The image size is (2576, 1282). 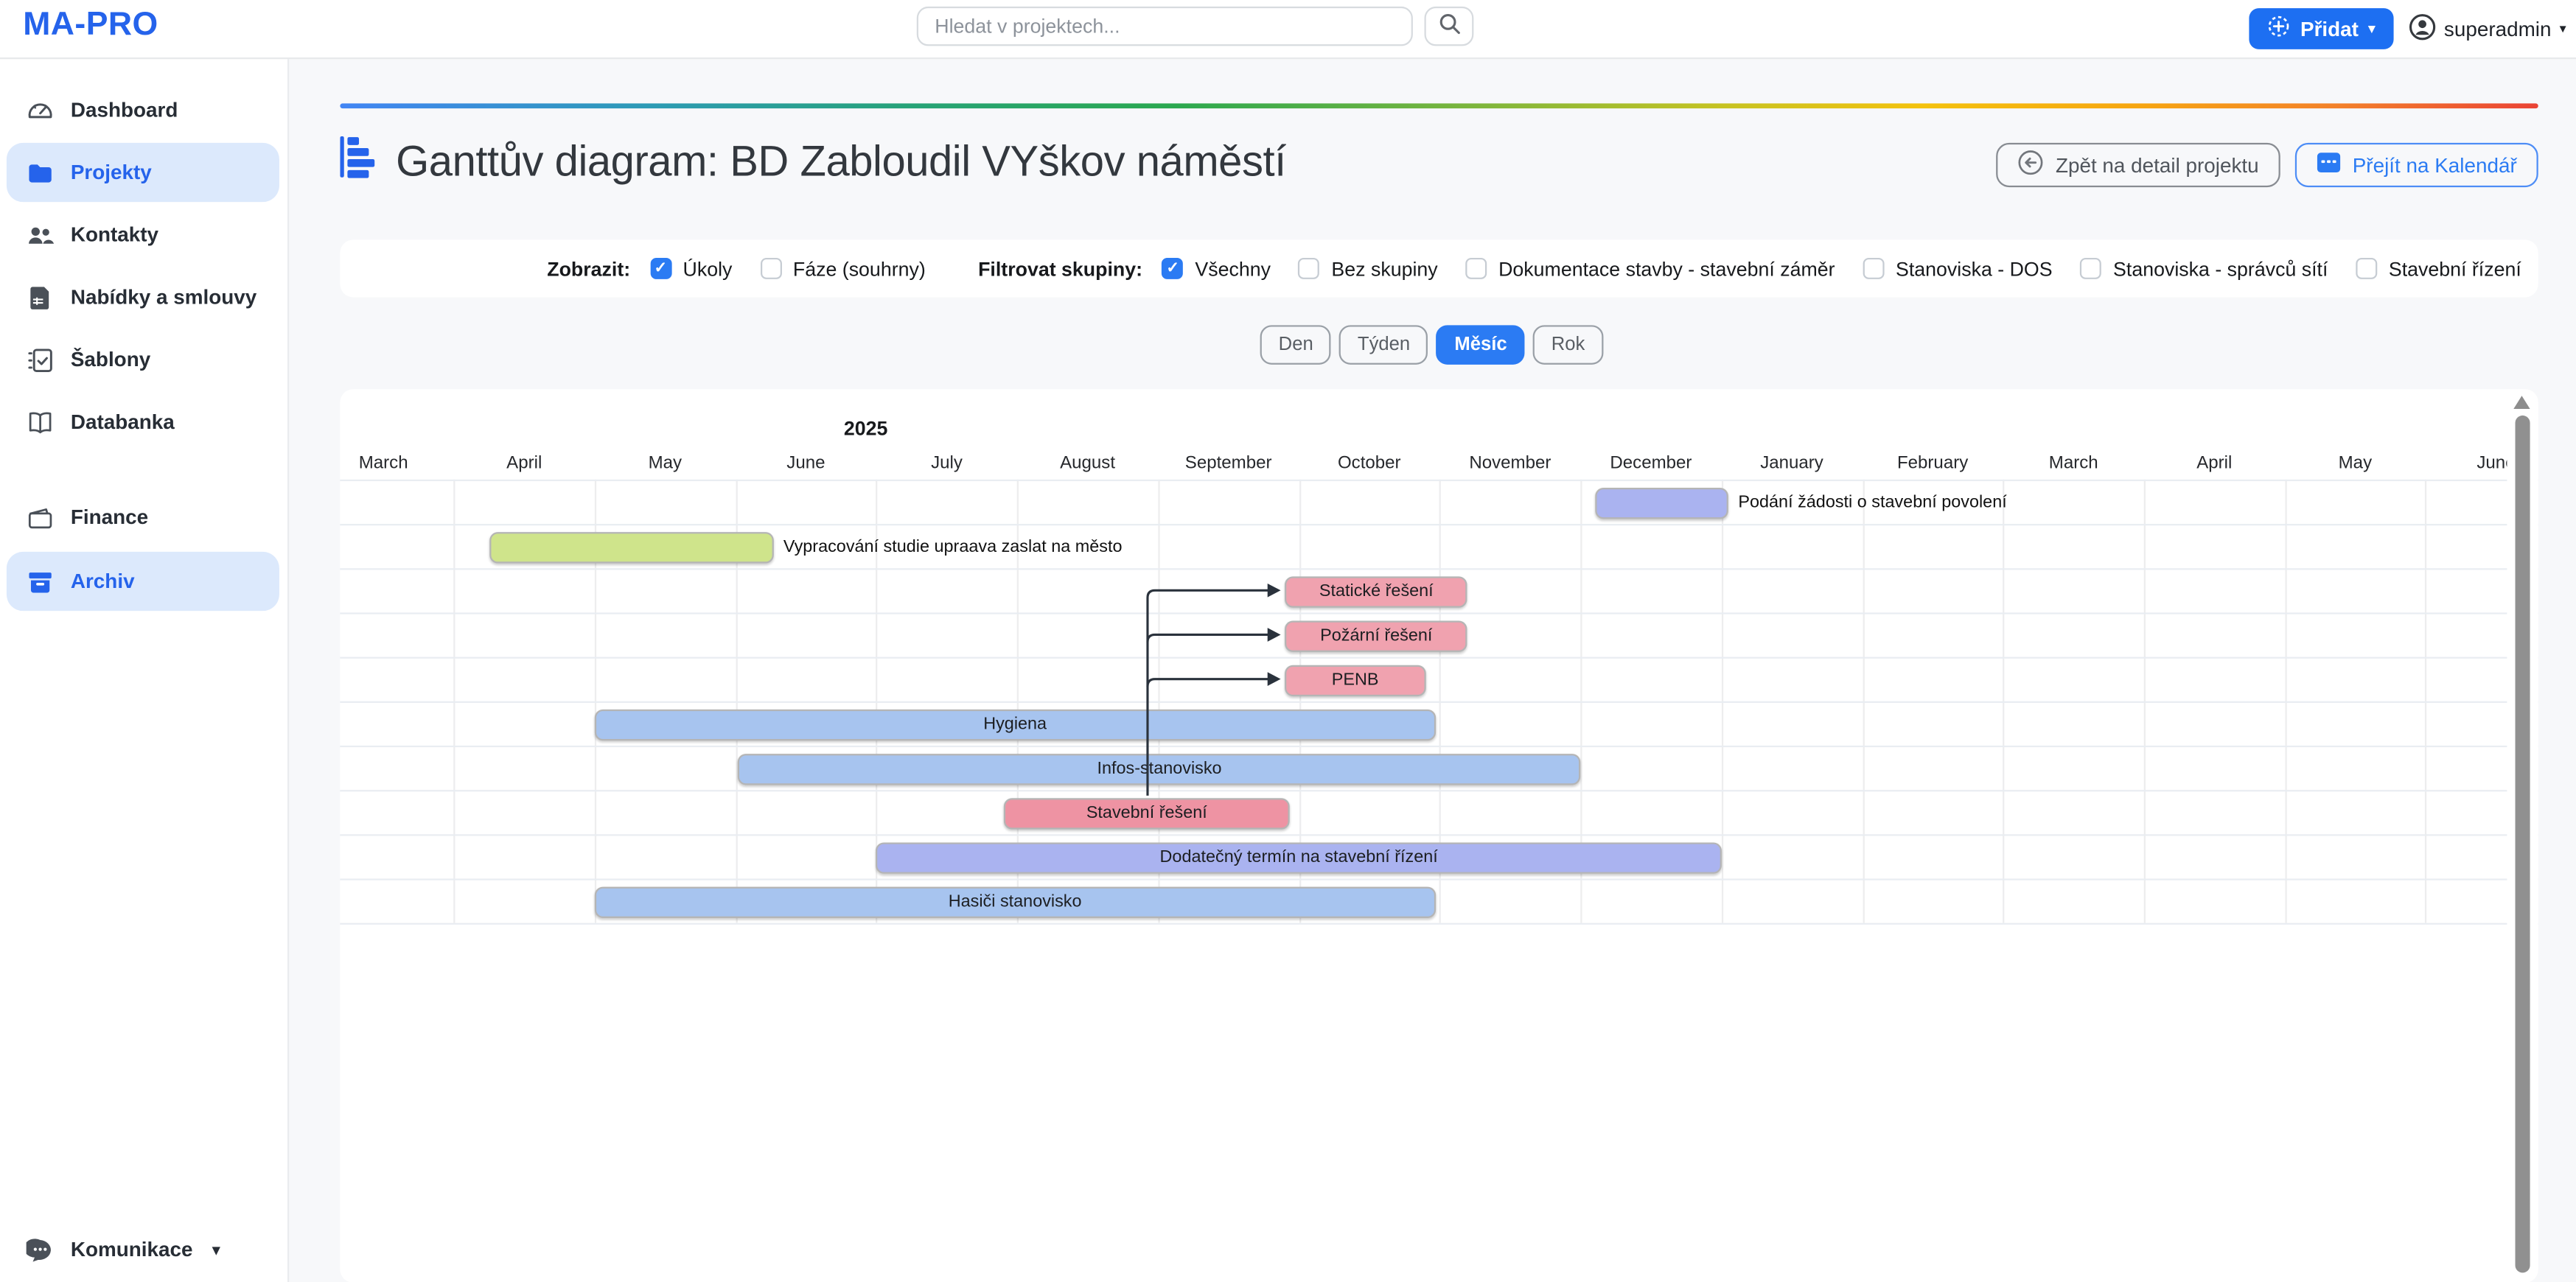 I want to click on search-input, so click(x=1164, y=26).